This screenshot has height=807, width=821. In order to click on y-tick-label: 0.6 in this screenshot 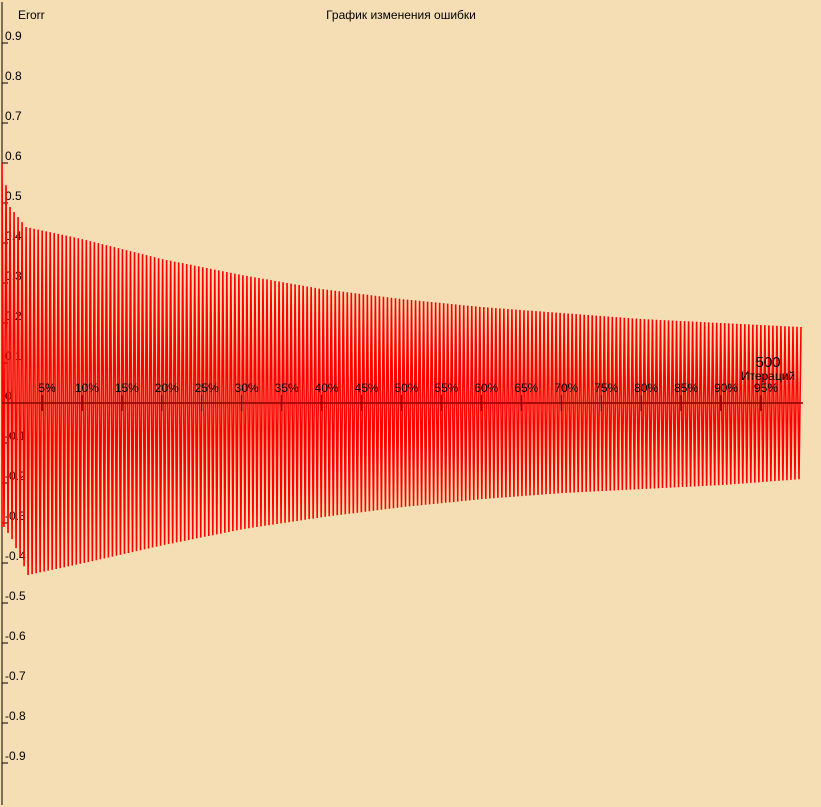, I will do `click(13, 156)`.